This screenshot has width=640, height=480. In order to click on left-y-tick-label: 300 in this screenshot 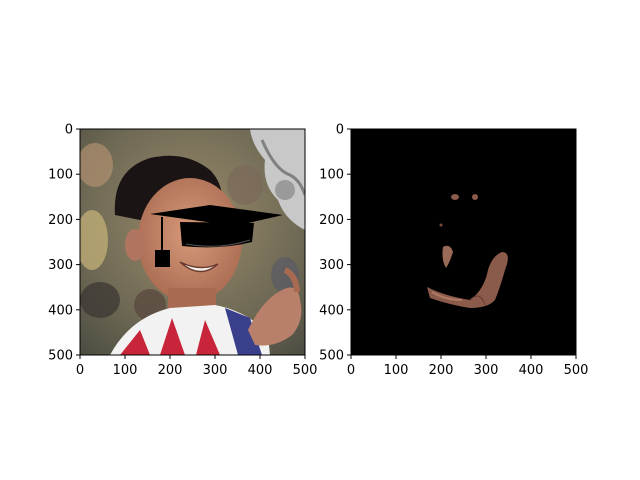, I will do `click(60, 265)`.